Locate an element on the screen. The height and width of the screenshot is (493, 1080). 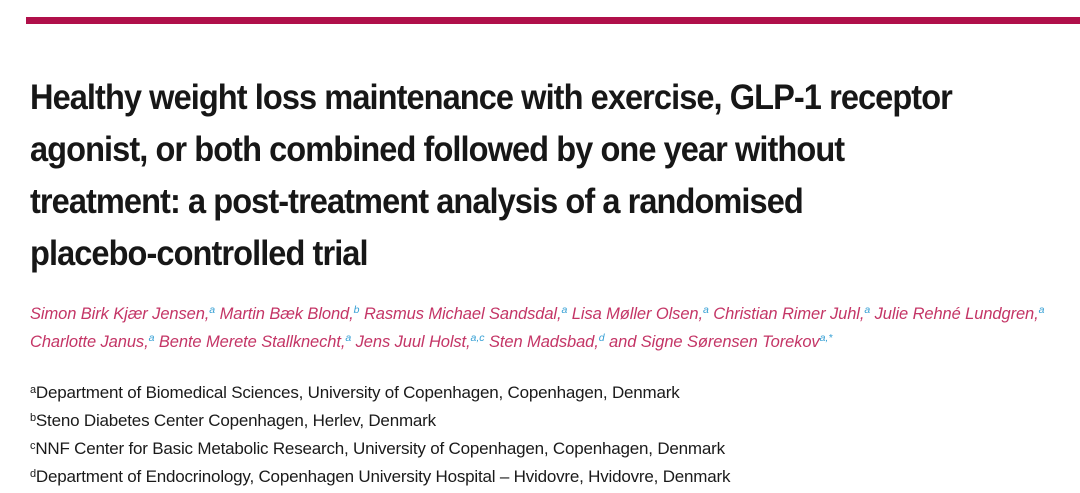
author-affiliation-superscript: b is located at coordinates (356, 310).